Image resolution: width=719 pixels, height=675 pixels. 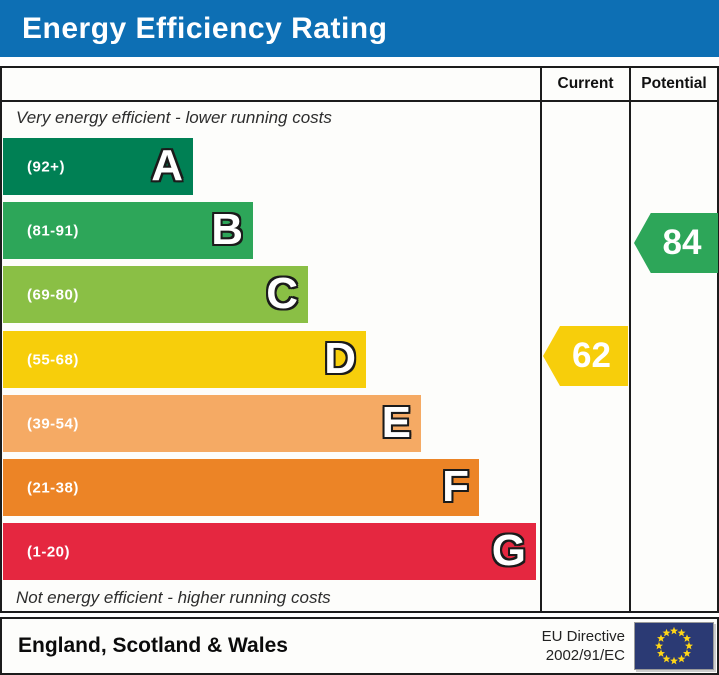 What do you see at coordinates (53, 230) in the screenshot?
I see `band-b-range: (81-91)` at bounding box center [53, 230].